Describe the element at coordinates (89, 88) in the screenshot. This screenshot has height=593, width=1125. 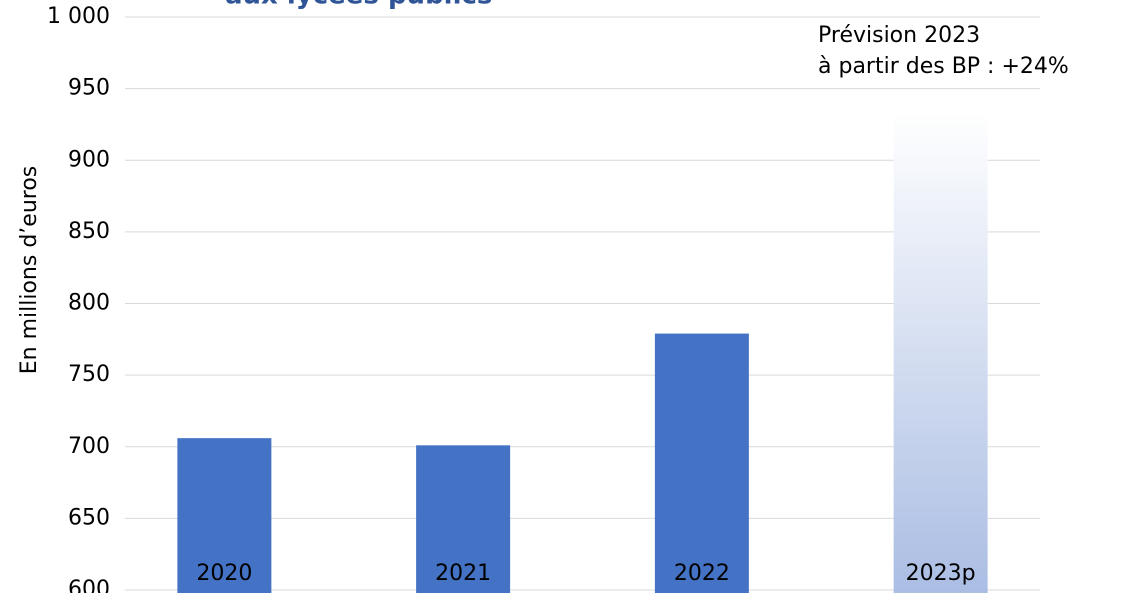
I see `y-tick-label: 950` at that location.